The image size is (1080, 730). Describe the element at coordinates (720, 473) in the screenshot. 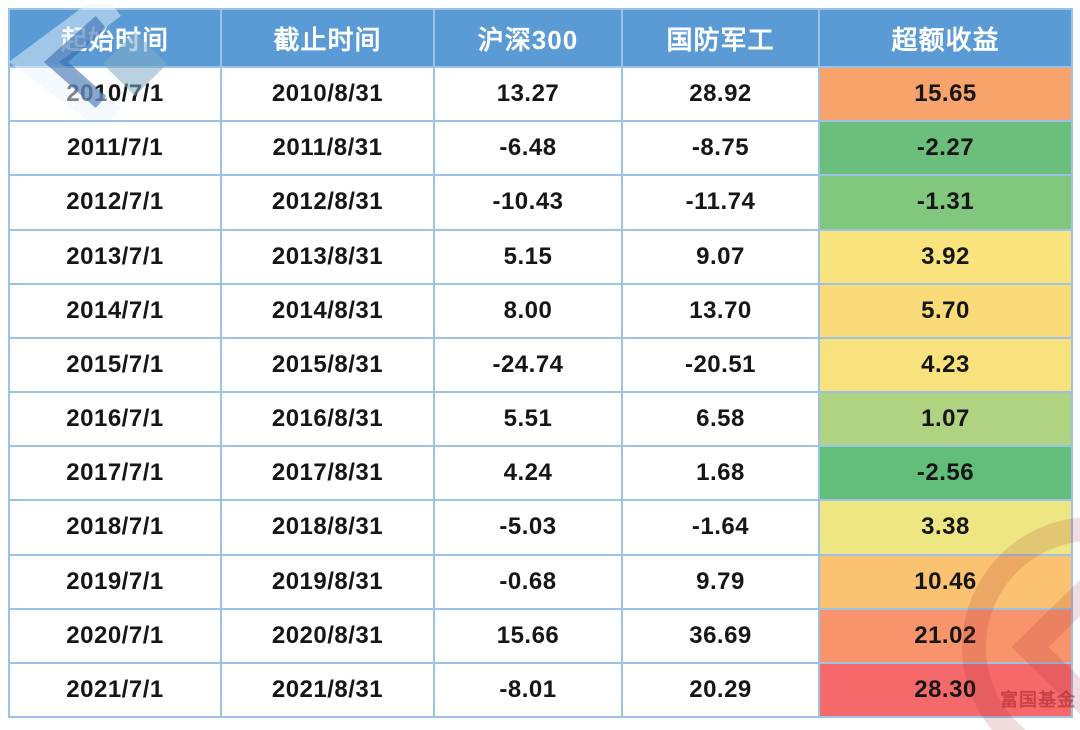

I see `cell-defense: 1.68` at that location.